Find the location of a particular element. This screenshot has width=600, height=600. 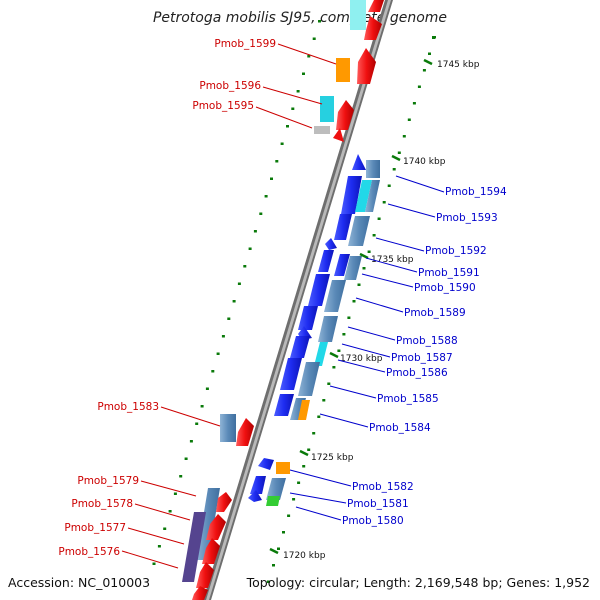

gene-label: Pmob_1596 is located at coordinates (230, 86).